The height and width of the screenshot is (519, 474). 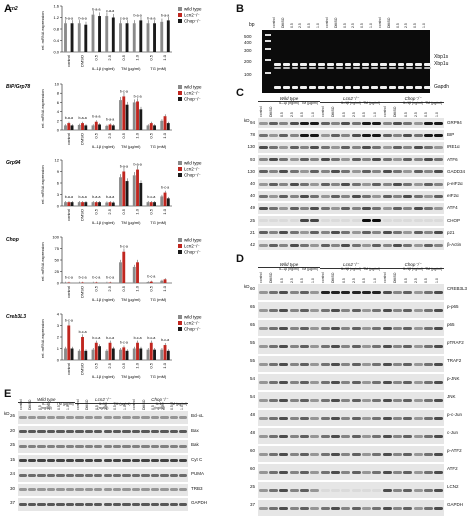 What do you see at coordinates (12, 430) in the screenshot?
I see `mw-marker: 20` at bounding box center [12, 430].